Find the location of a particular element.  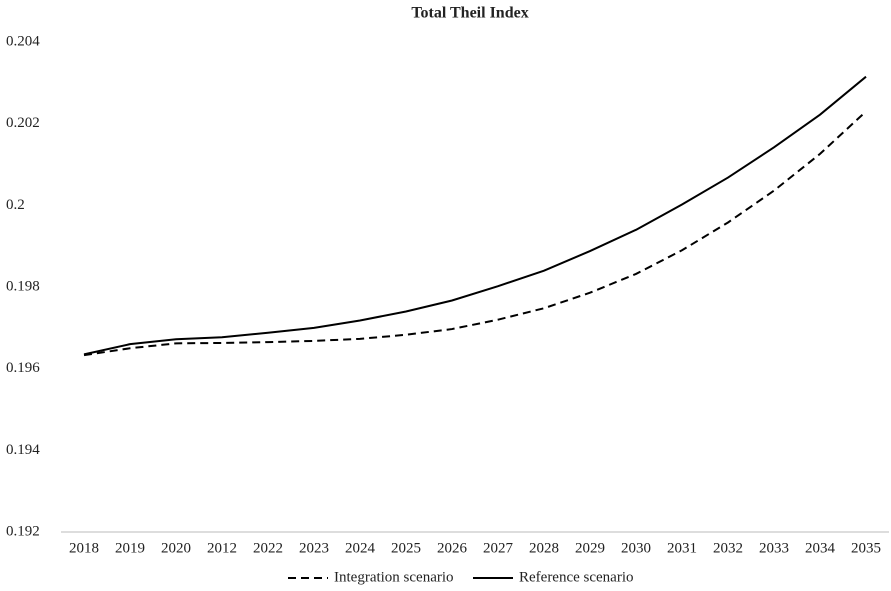

x-tick-label: 2026 is located at coordinates (452, 548).